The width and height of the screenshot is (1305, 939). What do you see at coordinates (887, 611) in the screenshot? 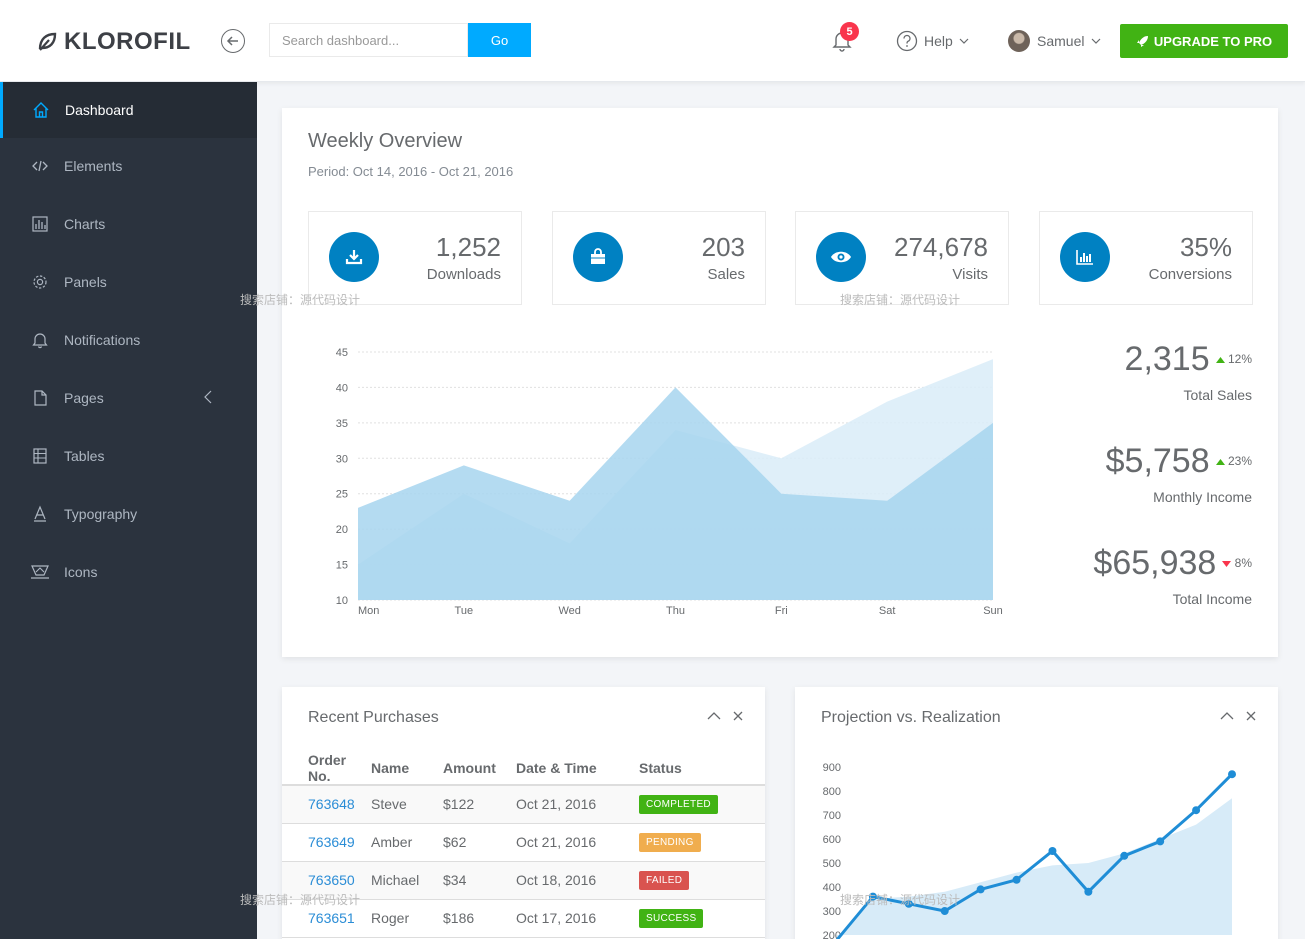
I see `x-tick-label: Sat` at bounding box center [887, 611].